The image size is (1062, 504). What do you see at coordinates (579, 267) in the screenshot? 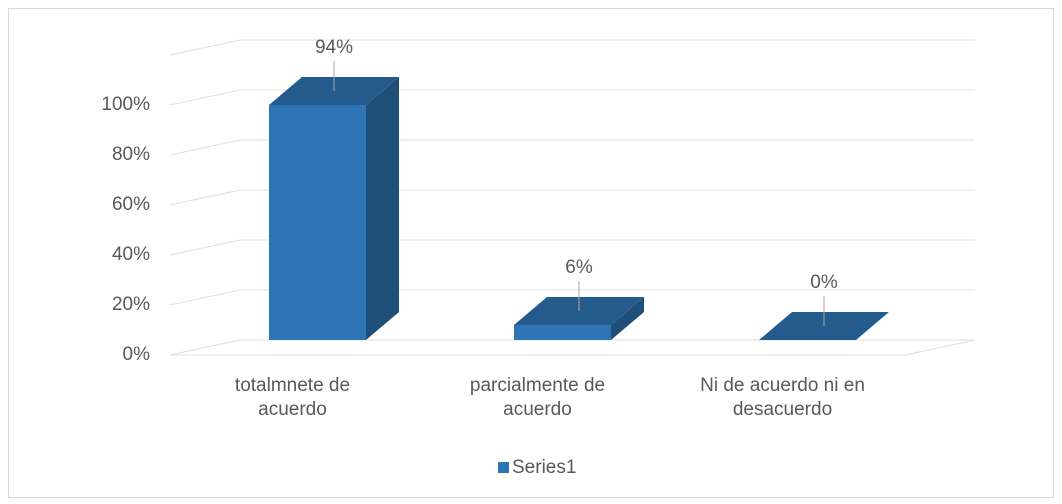
I see `data-label: 6%` at bounding box center [579, 267].